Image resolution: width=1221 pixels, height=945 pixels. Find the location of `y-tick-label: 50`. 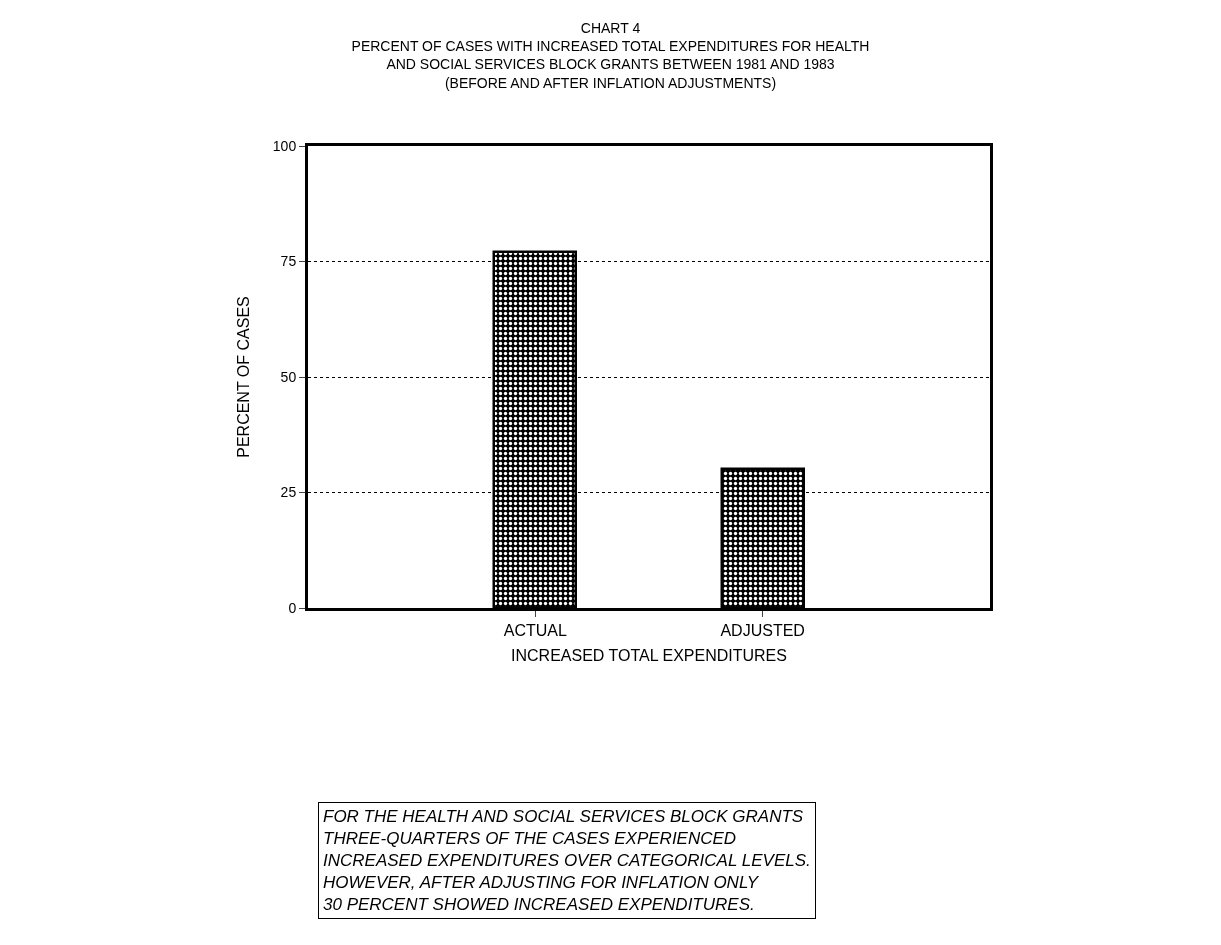

y-tick-label: 50 is located at coordinates (288, 376).